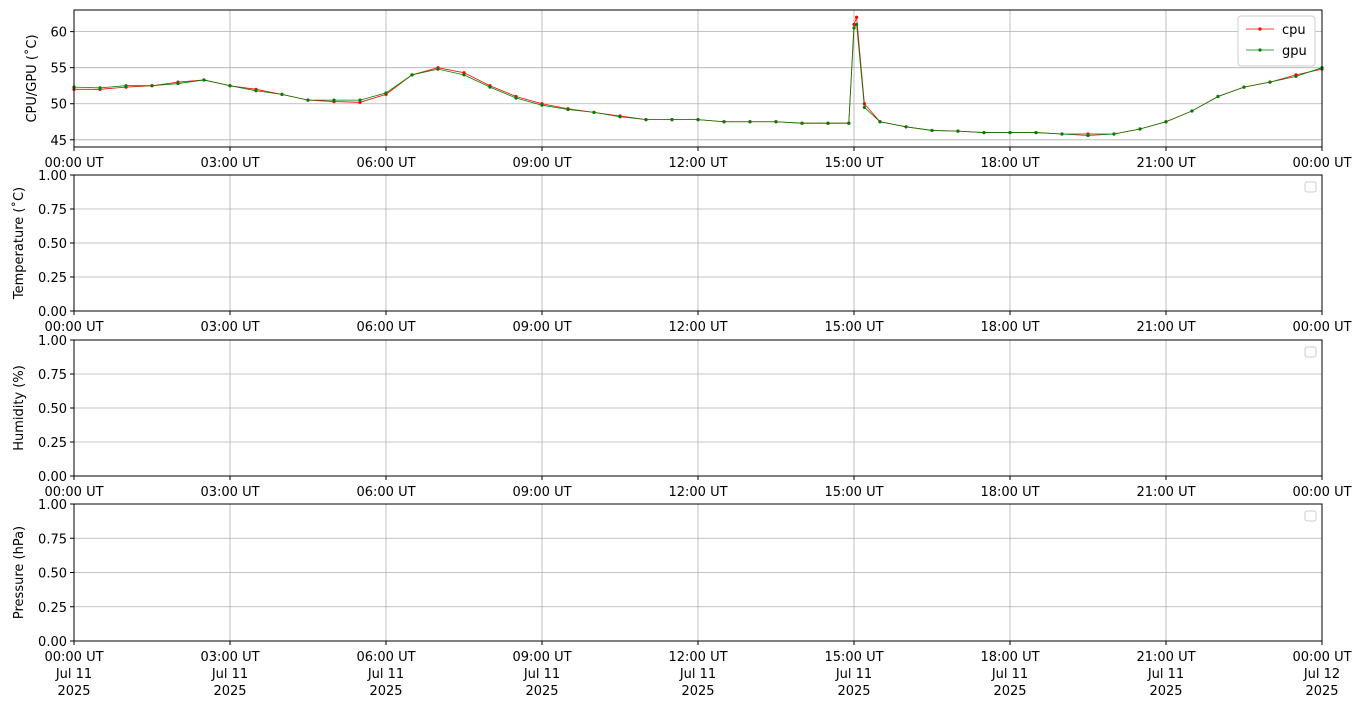  What do you see at coordinates (58, 141) in the screenshot?
I see `y-tick-label: 45` at bounding box center [58, 141].